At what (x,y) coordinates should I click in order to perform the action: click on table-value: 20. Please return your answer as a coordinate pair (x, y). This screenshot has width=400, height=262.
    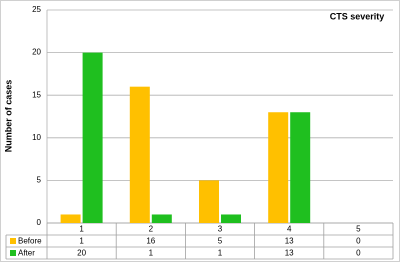
    Looking at the image, I should click on (81, 253).